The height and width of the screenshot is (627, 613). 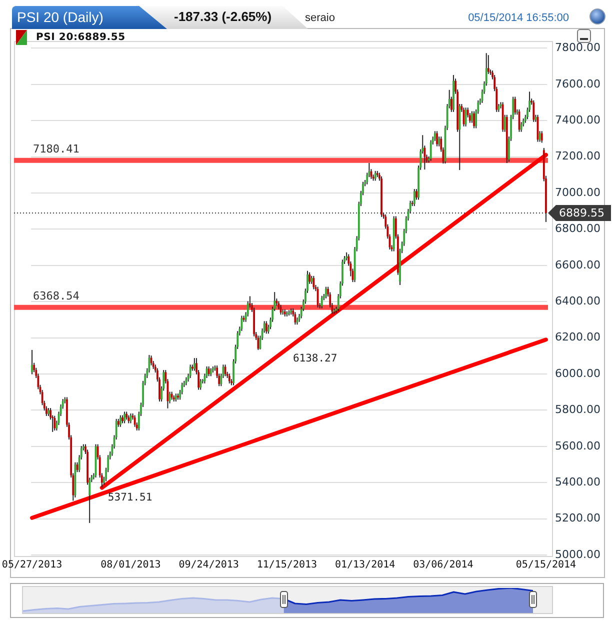 I want to click on y-tick-label: 5200.00, so click(x=577, y=518).